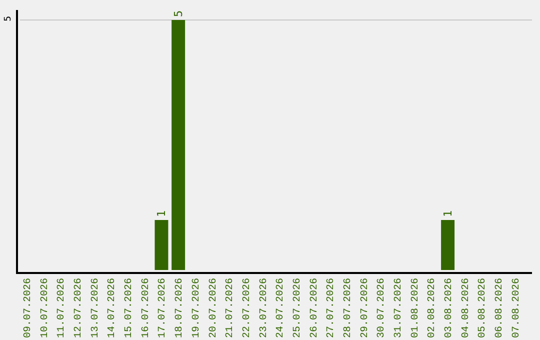  I want to click on x-tick-label: 26.07.2026, so click(314, 308).